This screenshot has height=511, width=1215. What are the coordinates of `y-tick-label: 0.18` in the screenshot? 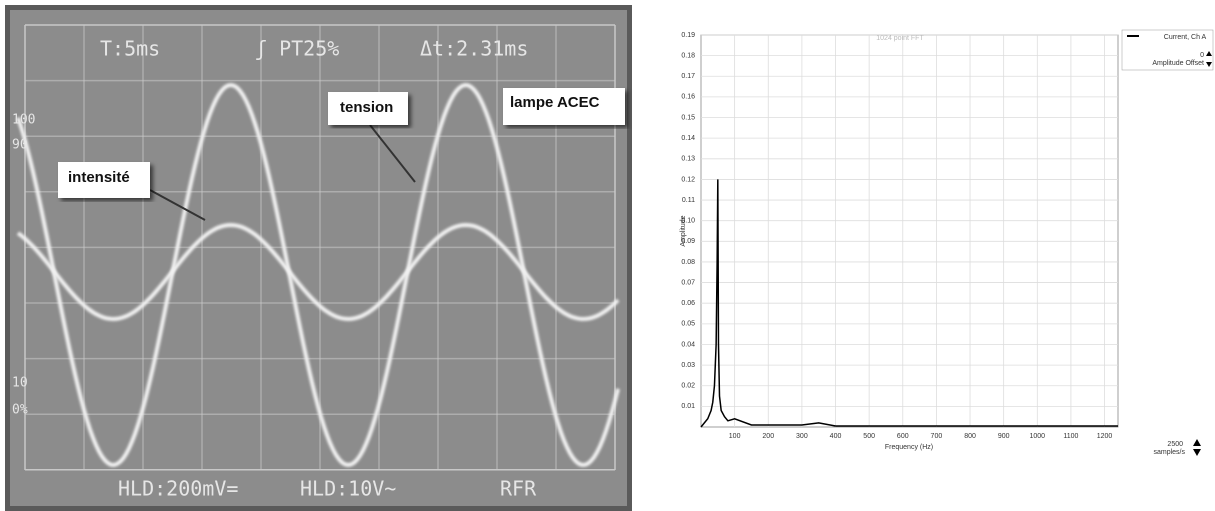 It's located at (688, 55).